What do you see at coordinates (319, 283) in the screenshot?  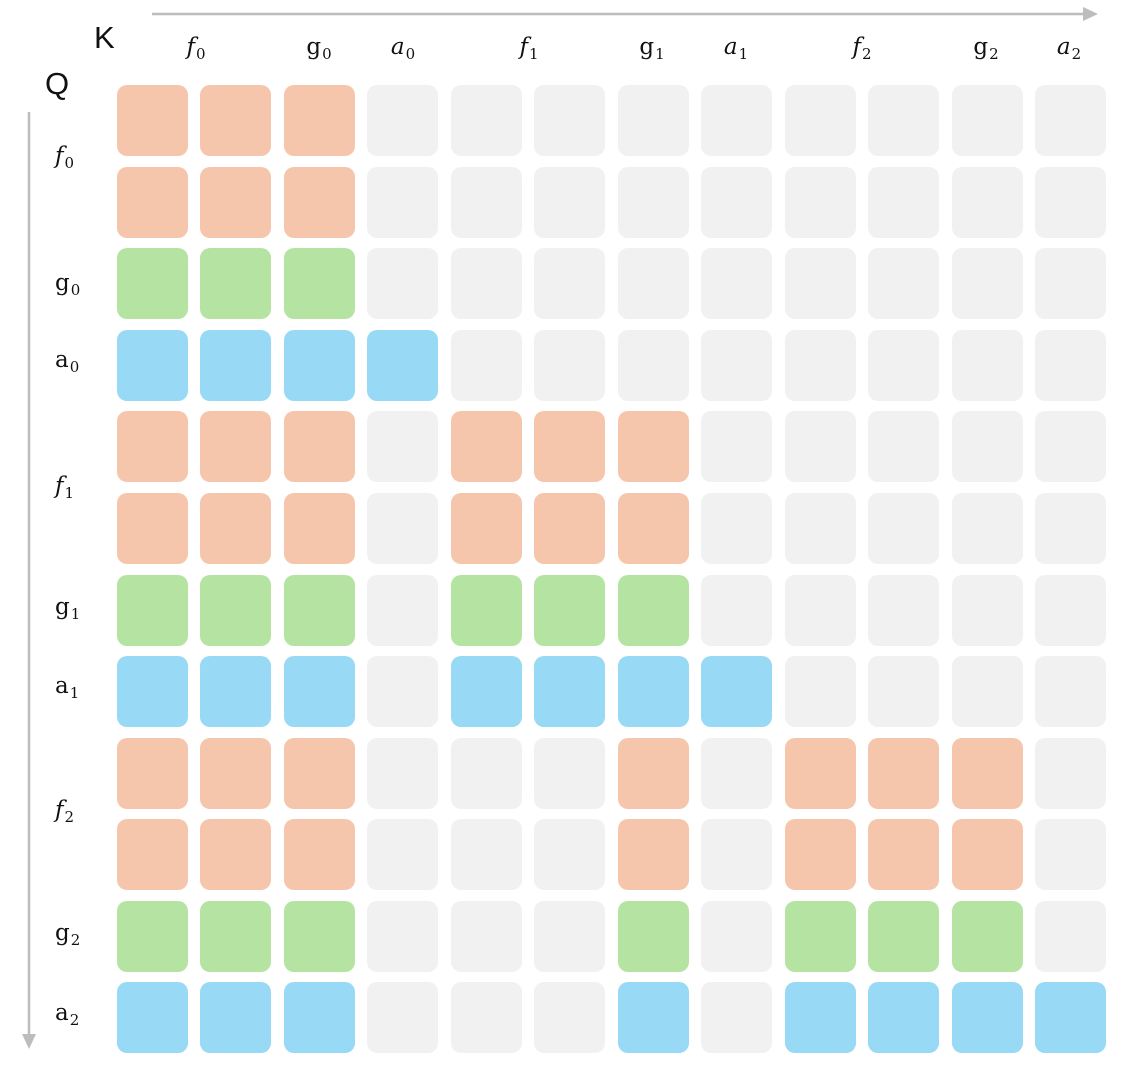 I see `mask-cell-r2-c2` at bounding box center [319, 283].